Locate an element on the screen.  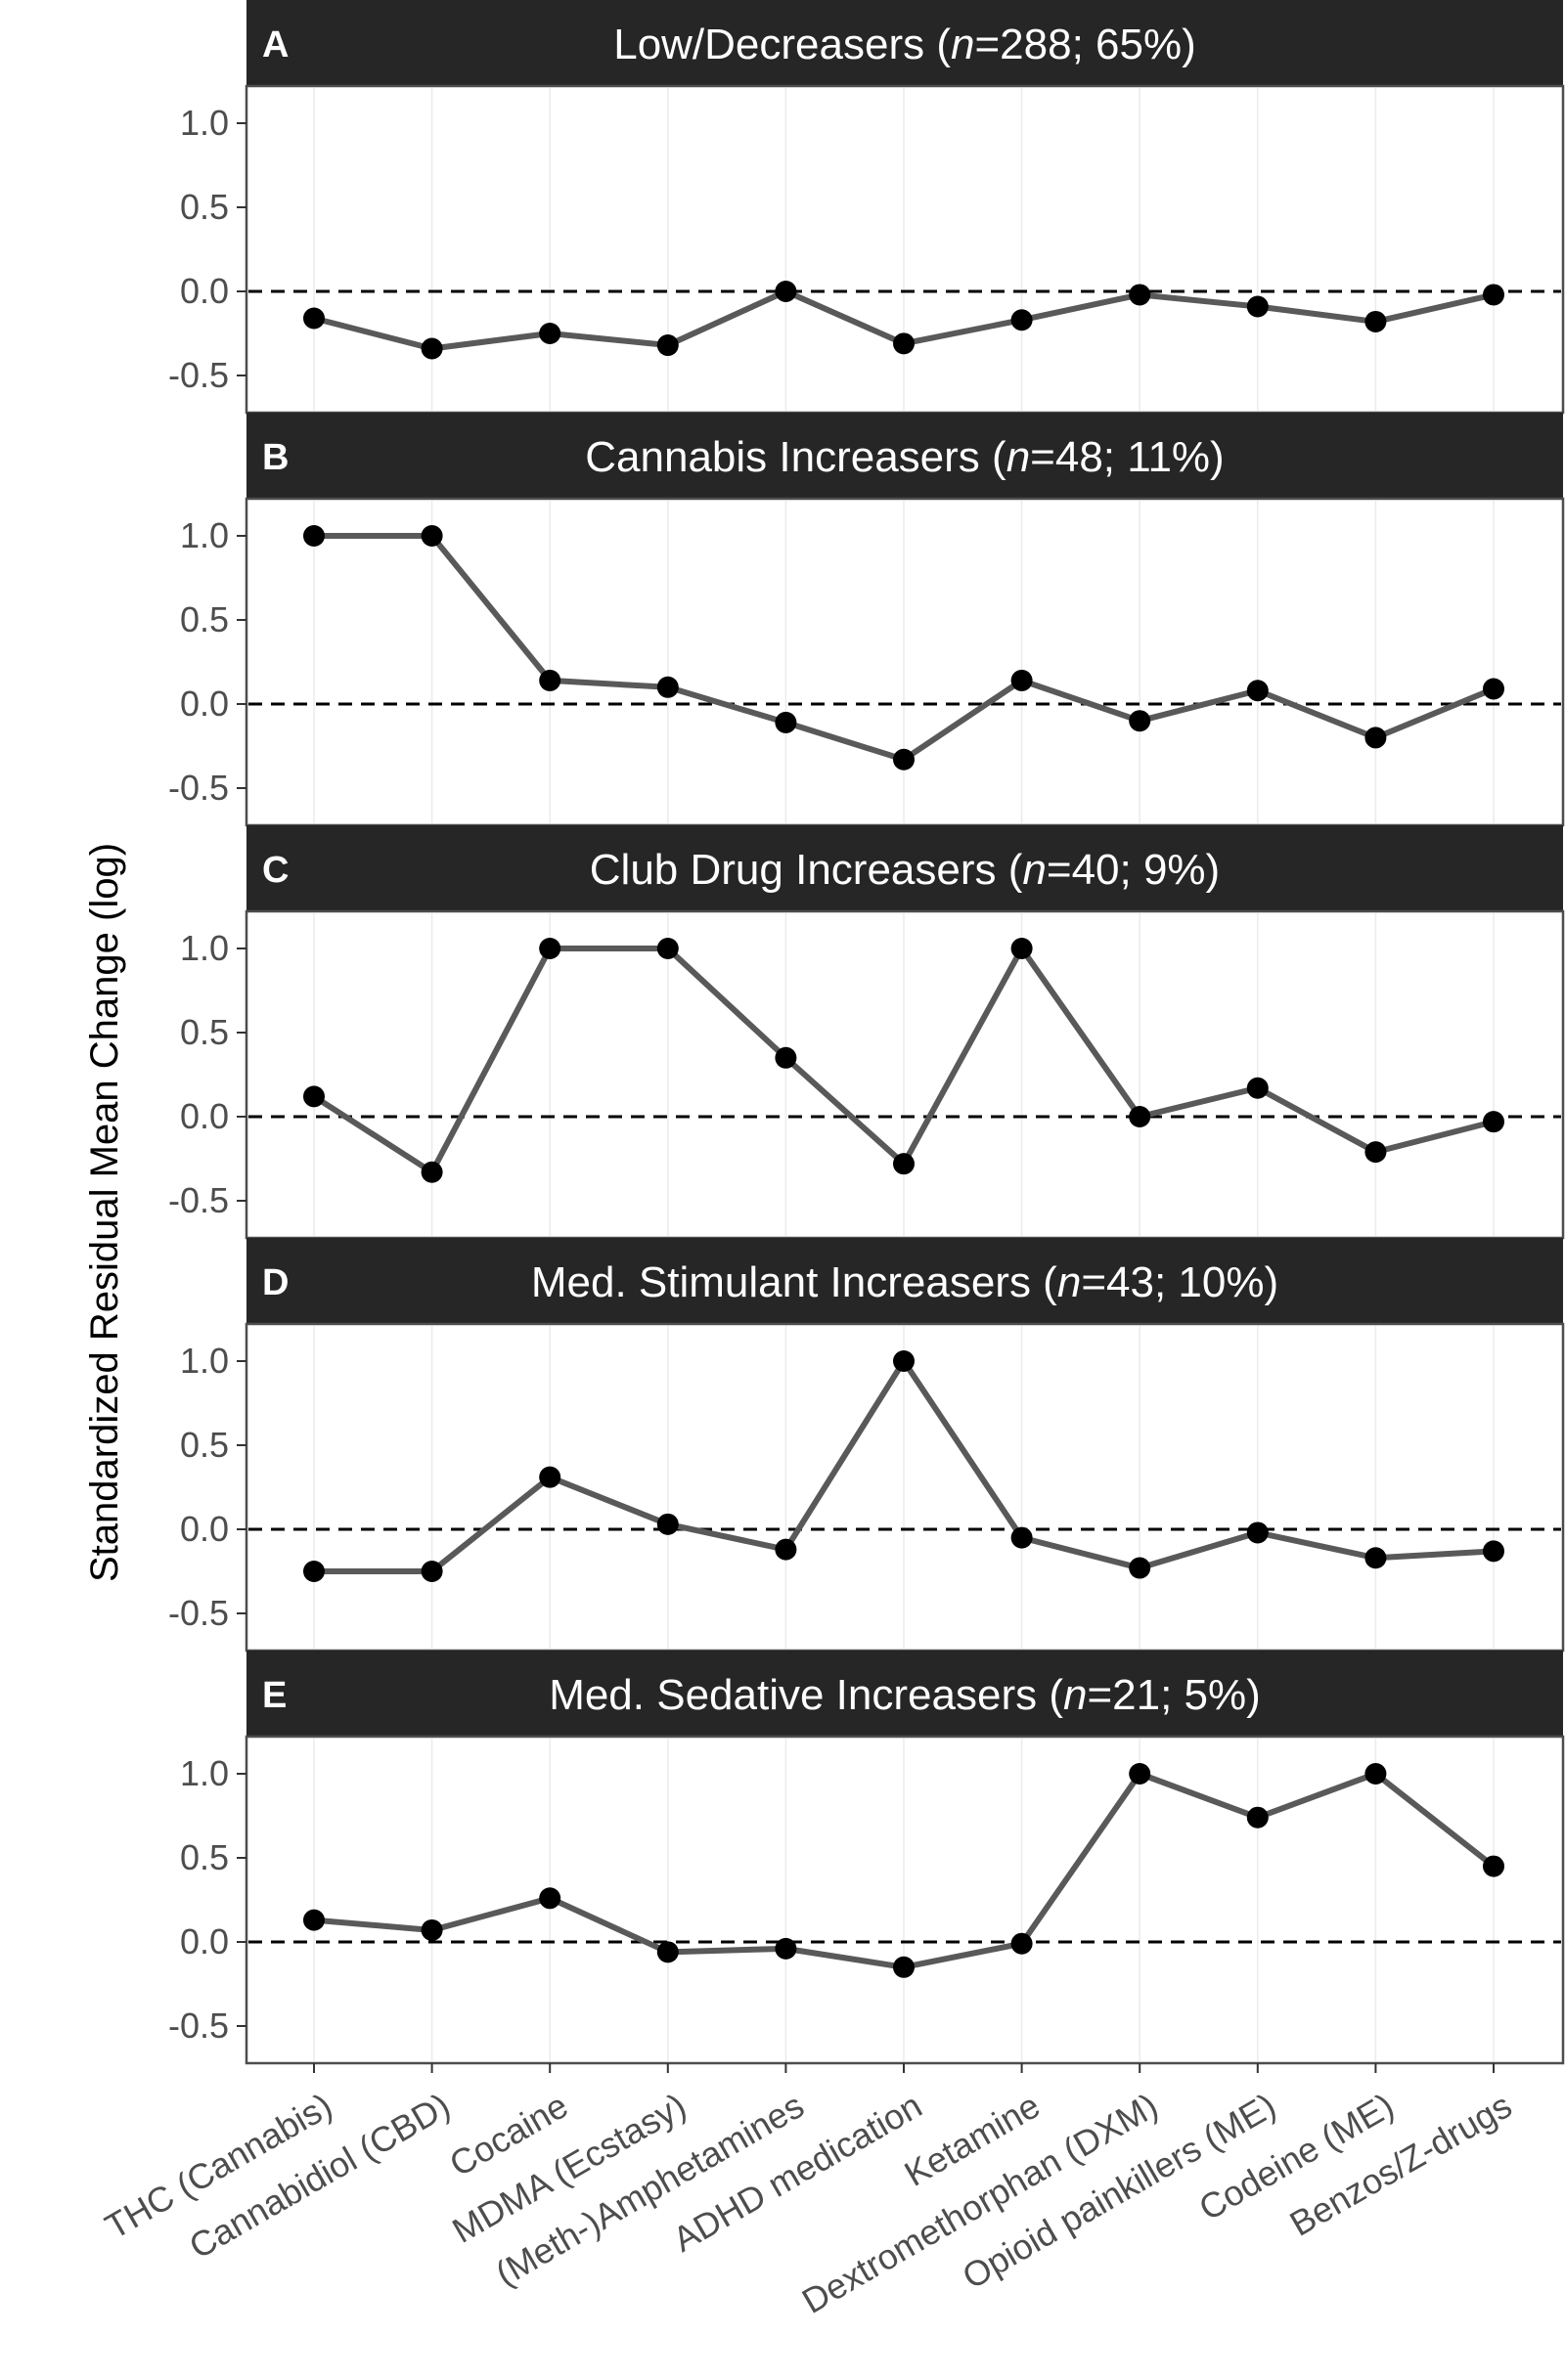
panel-title: Club Drug Increasers (n=40; 9%) is located at coordinates (905, 870).